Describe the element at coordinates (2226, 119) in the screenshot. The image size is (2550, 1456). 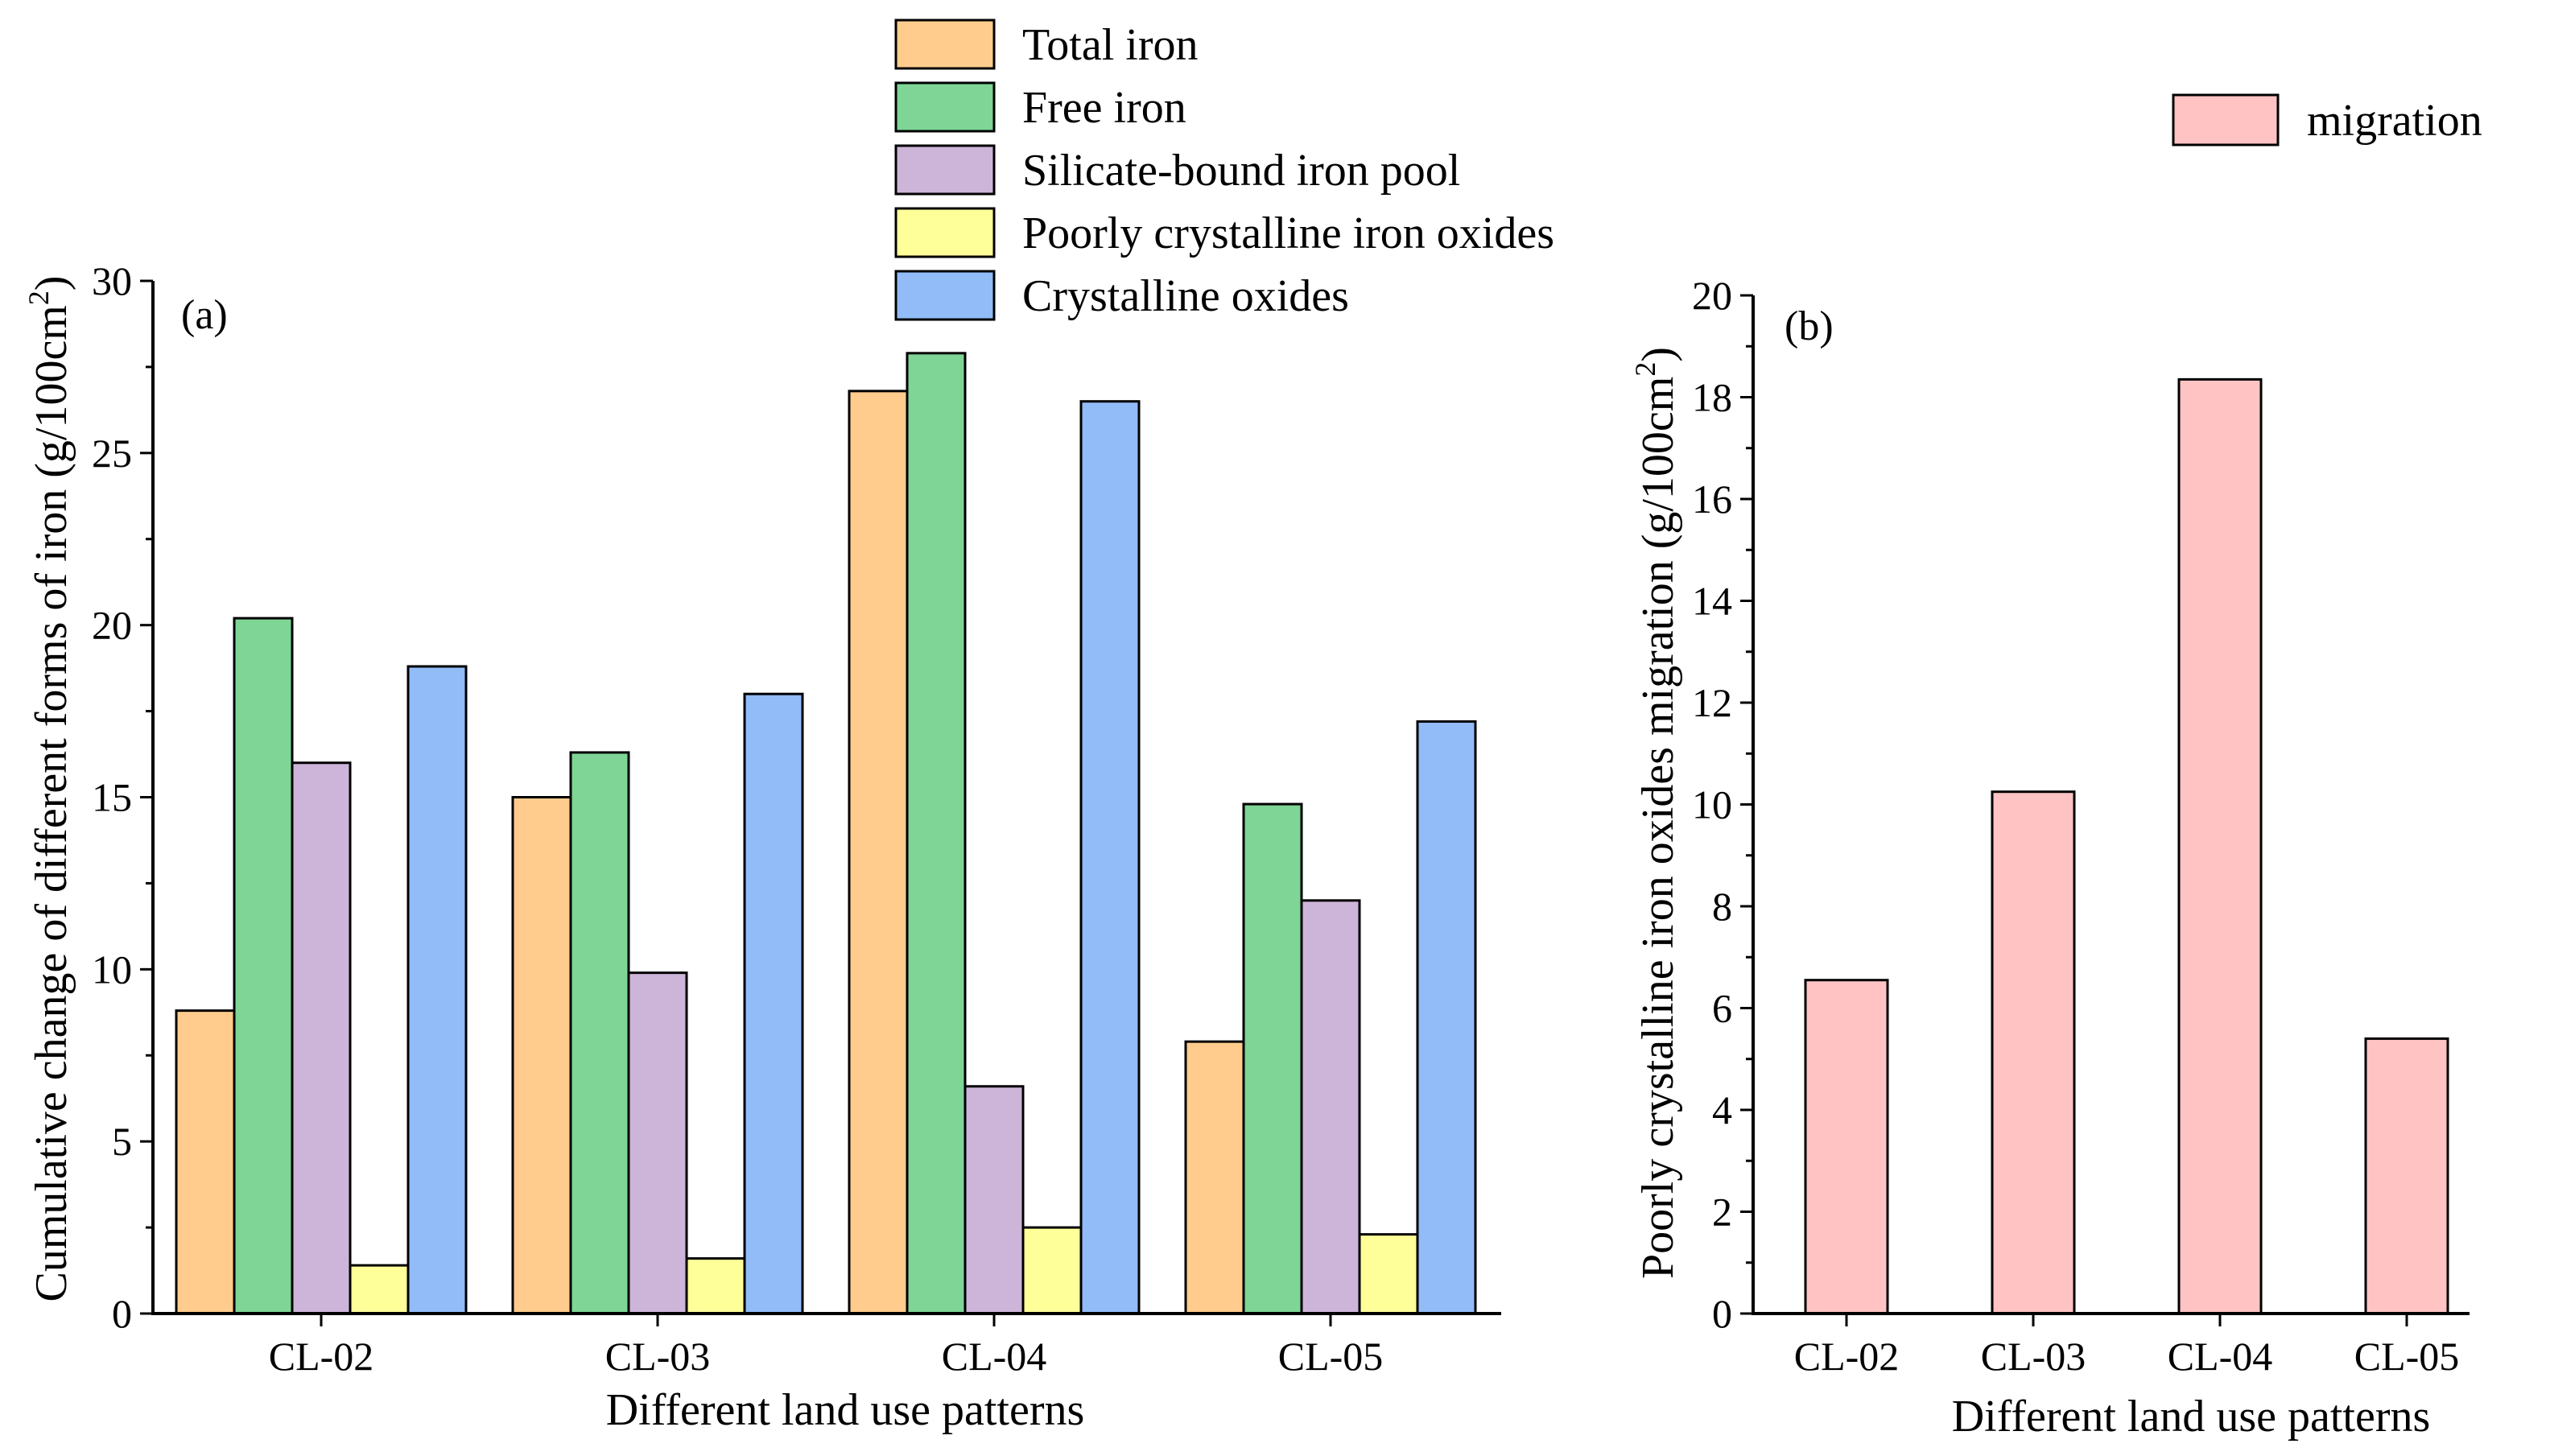
I see `legend-swatch-b-migration` at that location.